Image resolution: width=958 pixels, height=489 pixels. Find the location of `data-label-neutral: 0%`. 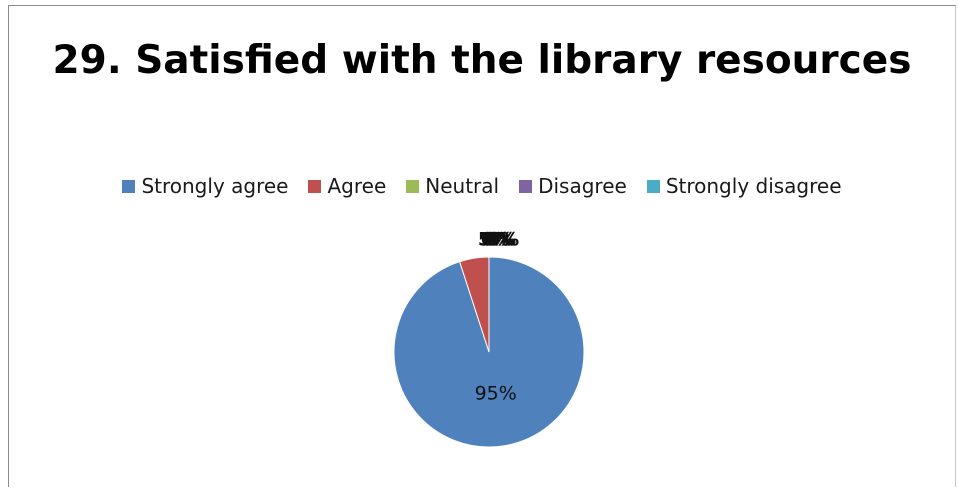

data-label-neutral: 0% is located at coordinates (497, 240).